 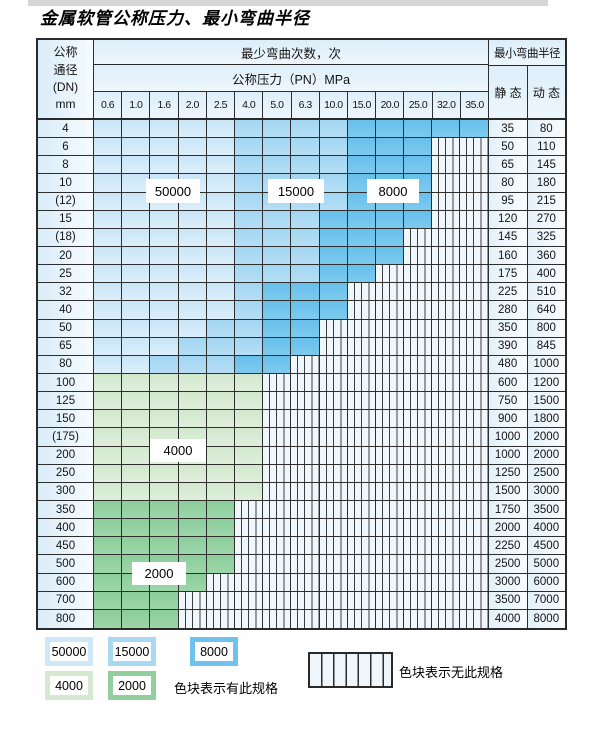 I want to click on nominal-pressure-header: 公称压力（PN）MPa, so click(x=291, y=78).